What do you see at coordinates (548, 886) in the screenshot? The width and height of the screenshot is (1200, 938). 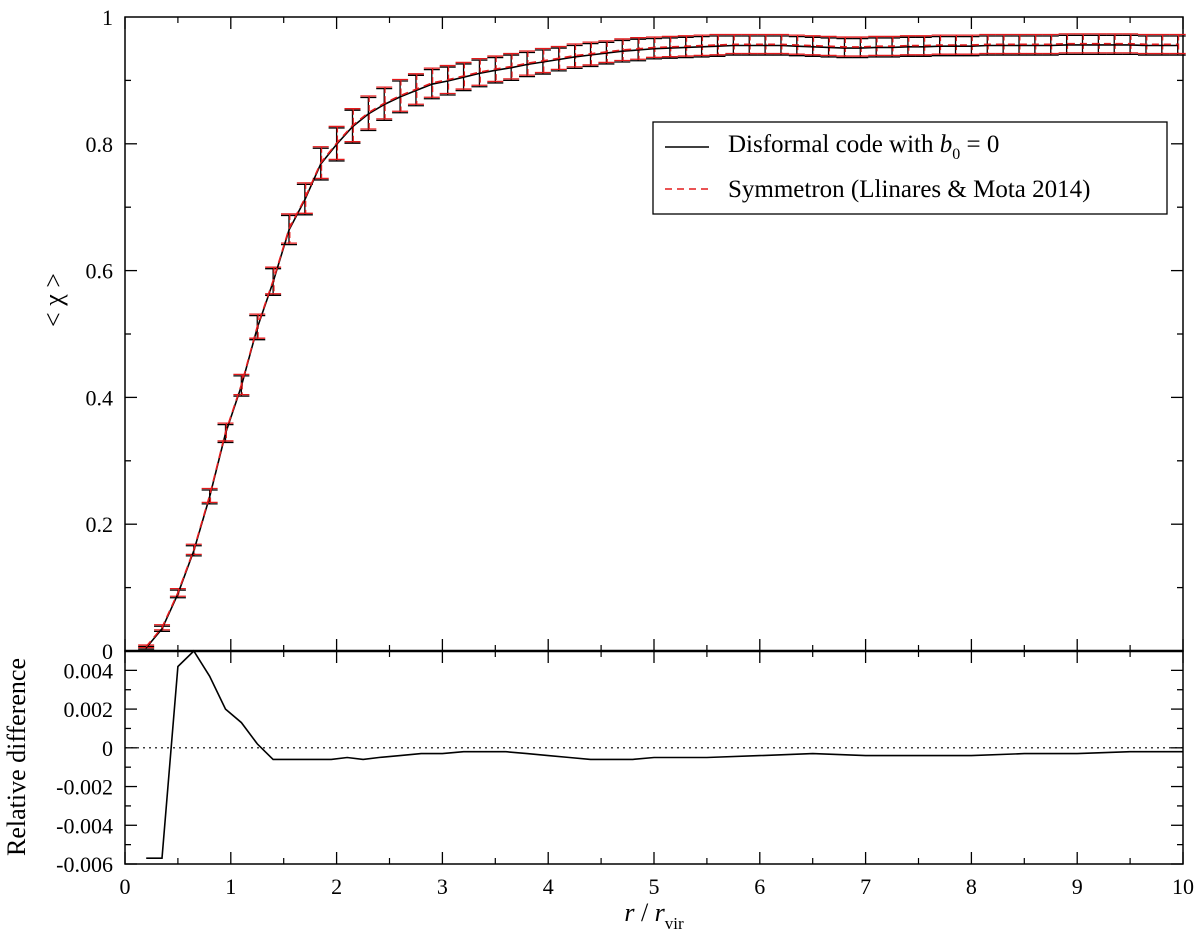 I see `x-tick-label: 4` at bounding box center [548, 886].